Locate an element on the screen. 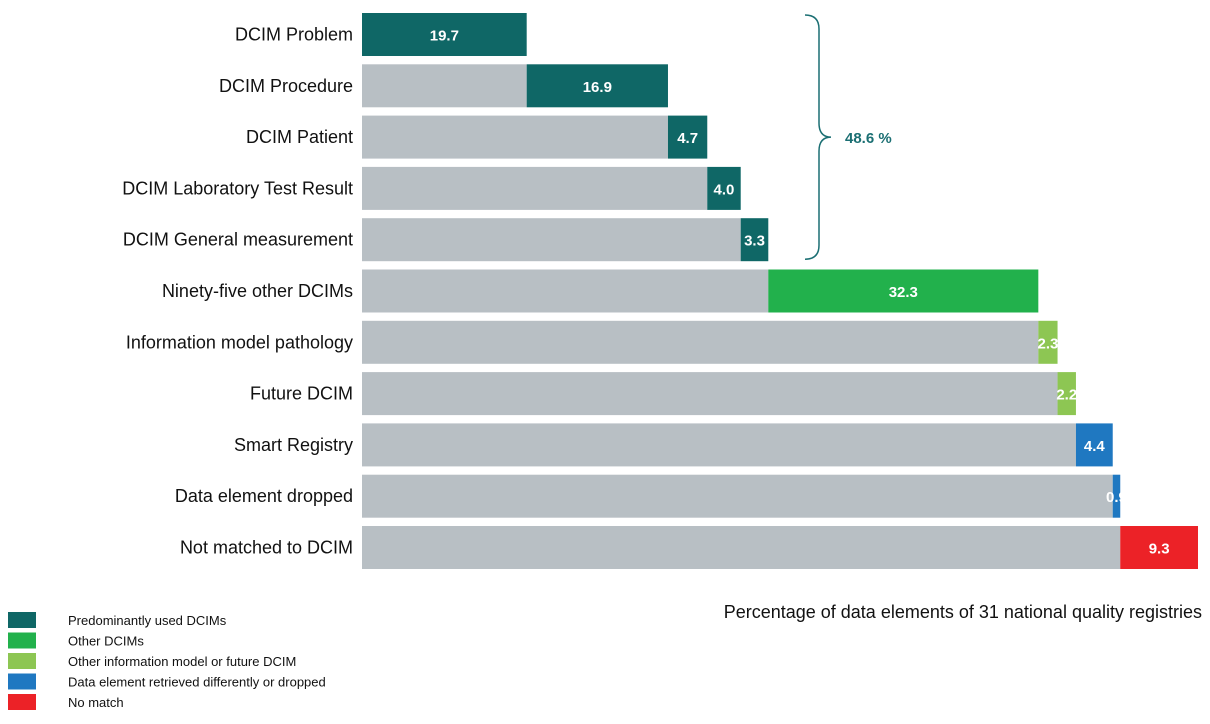 The height and width of the screenshot is (724, 1210). category-label: DCIM Patient is located at coordinates (299, 137).